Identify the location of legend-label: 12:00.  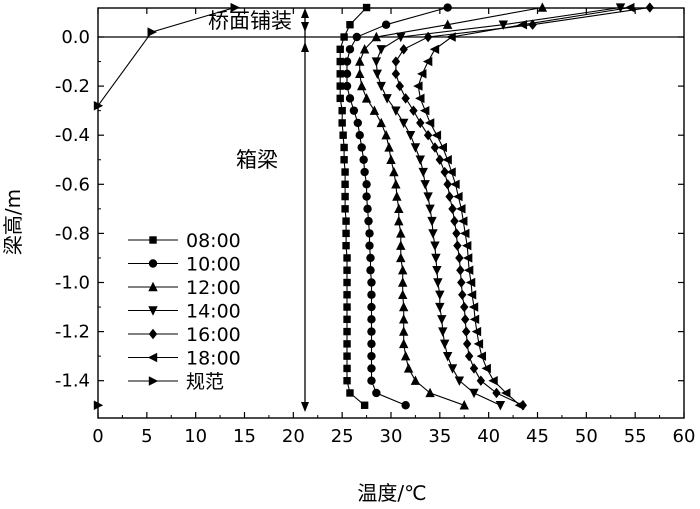
(213, 288).